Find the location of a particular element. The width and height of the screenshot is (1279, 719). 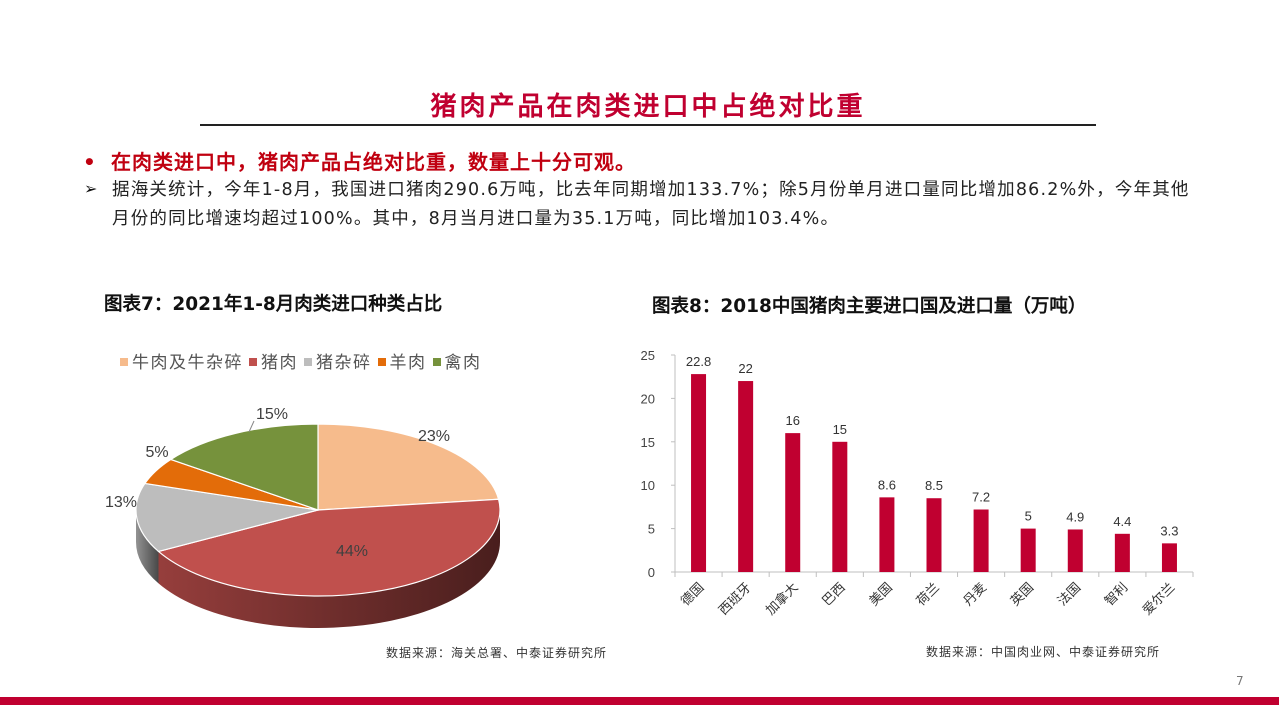

bar-value-label: 15 is located at coordinates (840, 429).